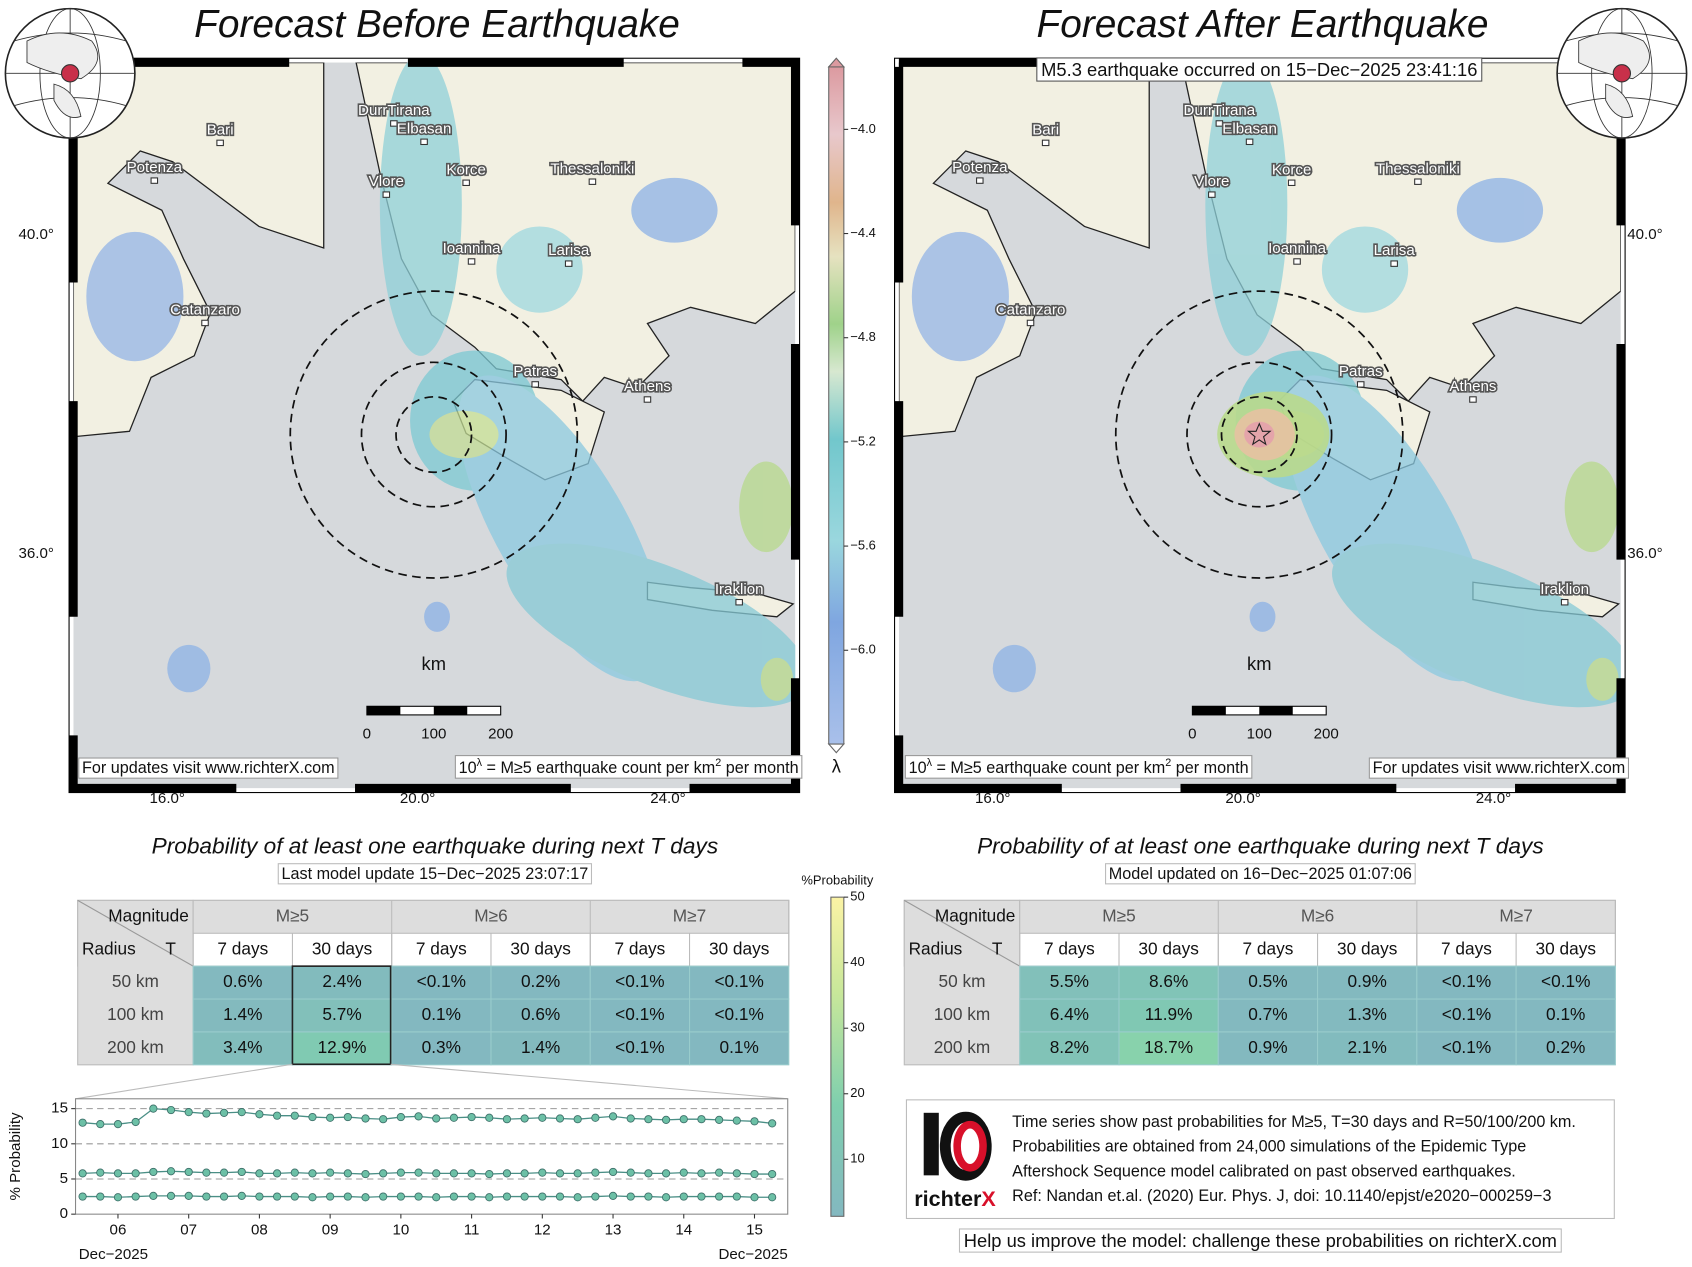 The image size is (1692, 1267). I want to click on row-label: 100 km, so click(135, 1014).